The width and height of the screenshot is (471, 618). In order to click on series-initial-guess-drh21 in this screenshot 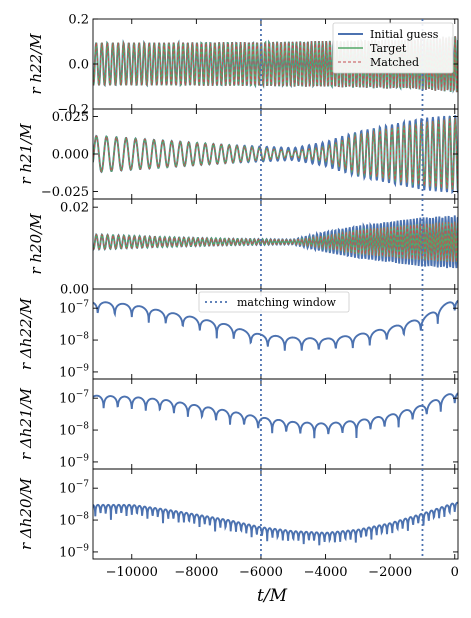, I will do `click(275, 415)`.